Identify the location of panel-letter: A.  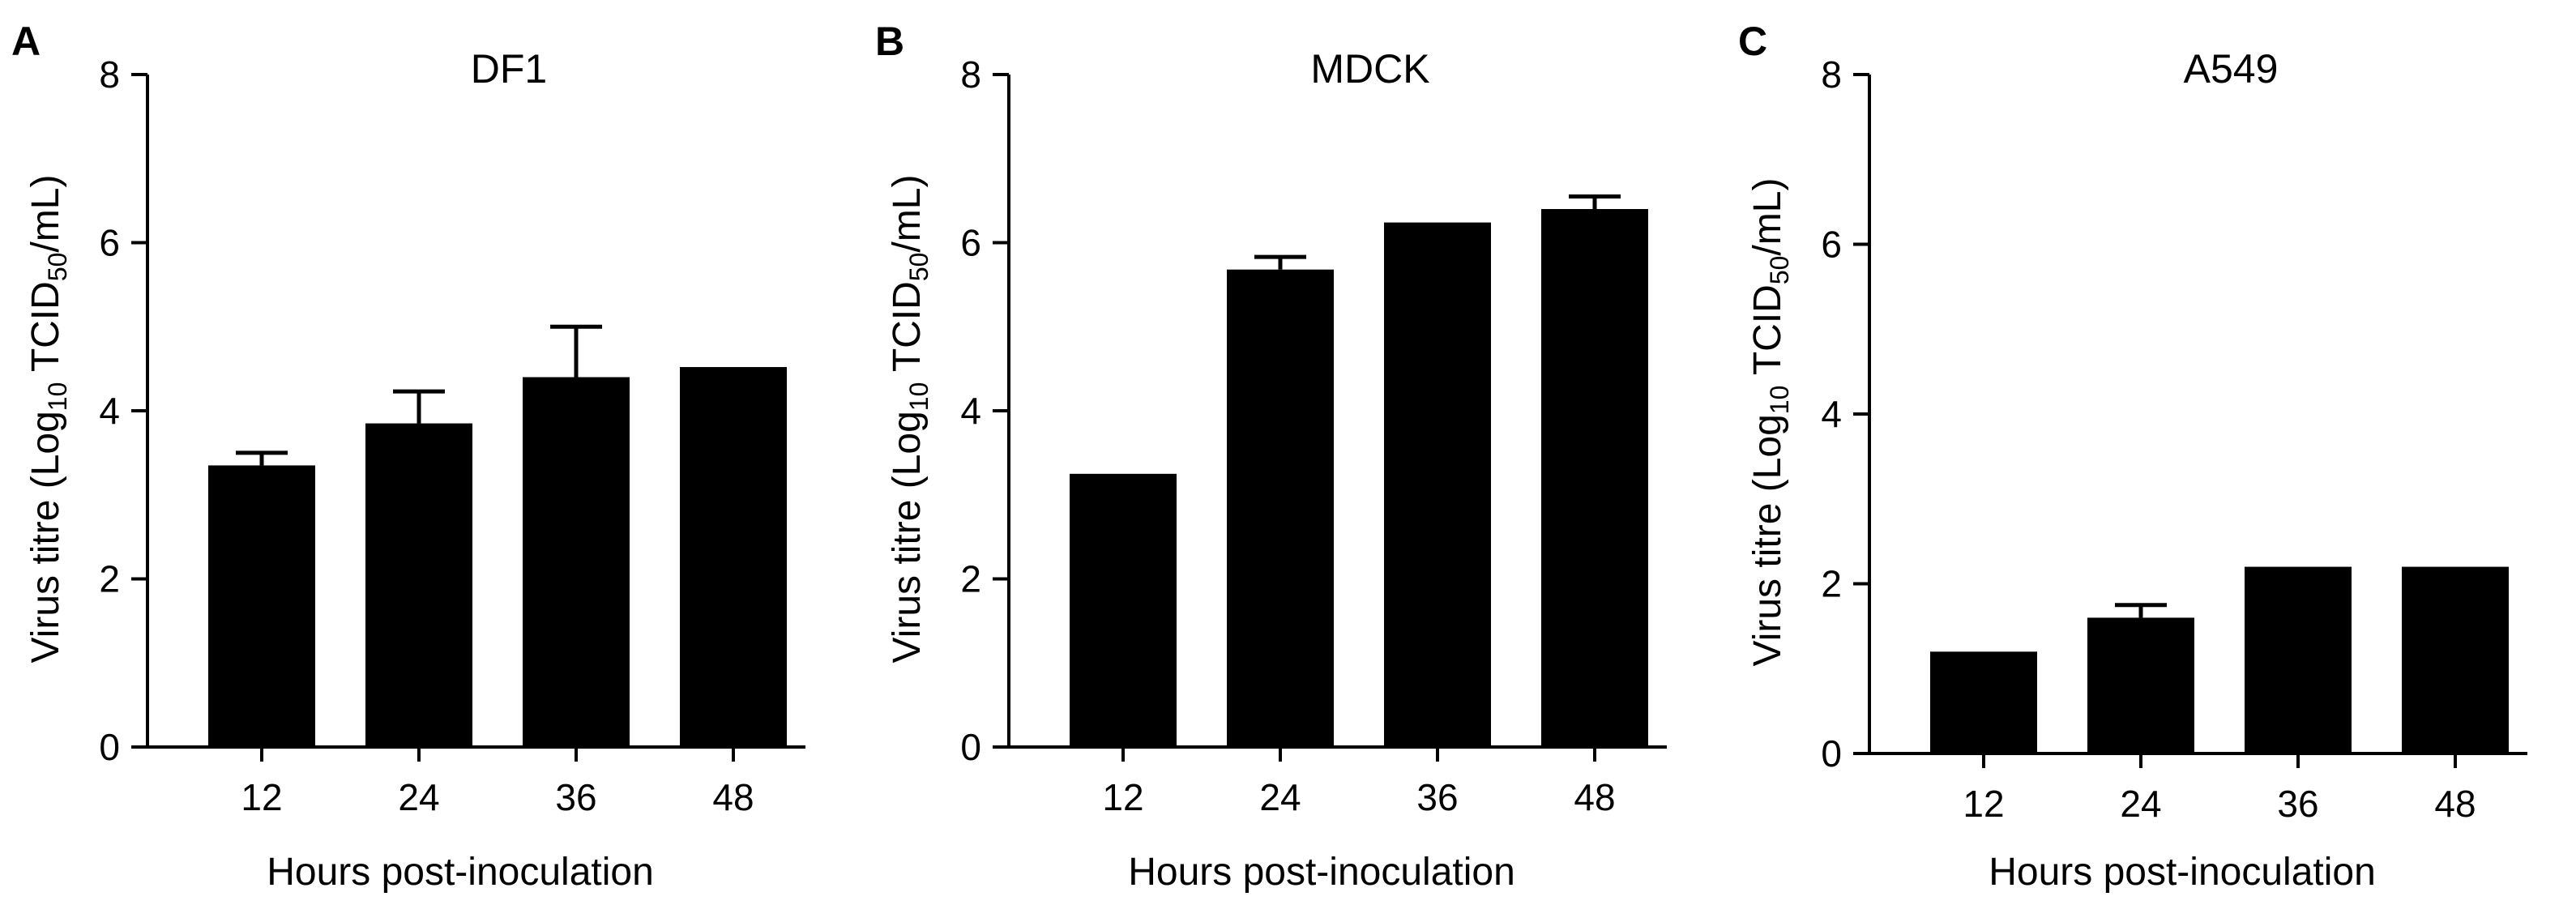
(26, 41).